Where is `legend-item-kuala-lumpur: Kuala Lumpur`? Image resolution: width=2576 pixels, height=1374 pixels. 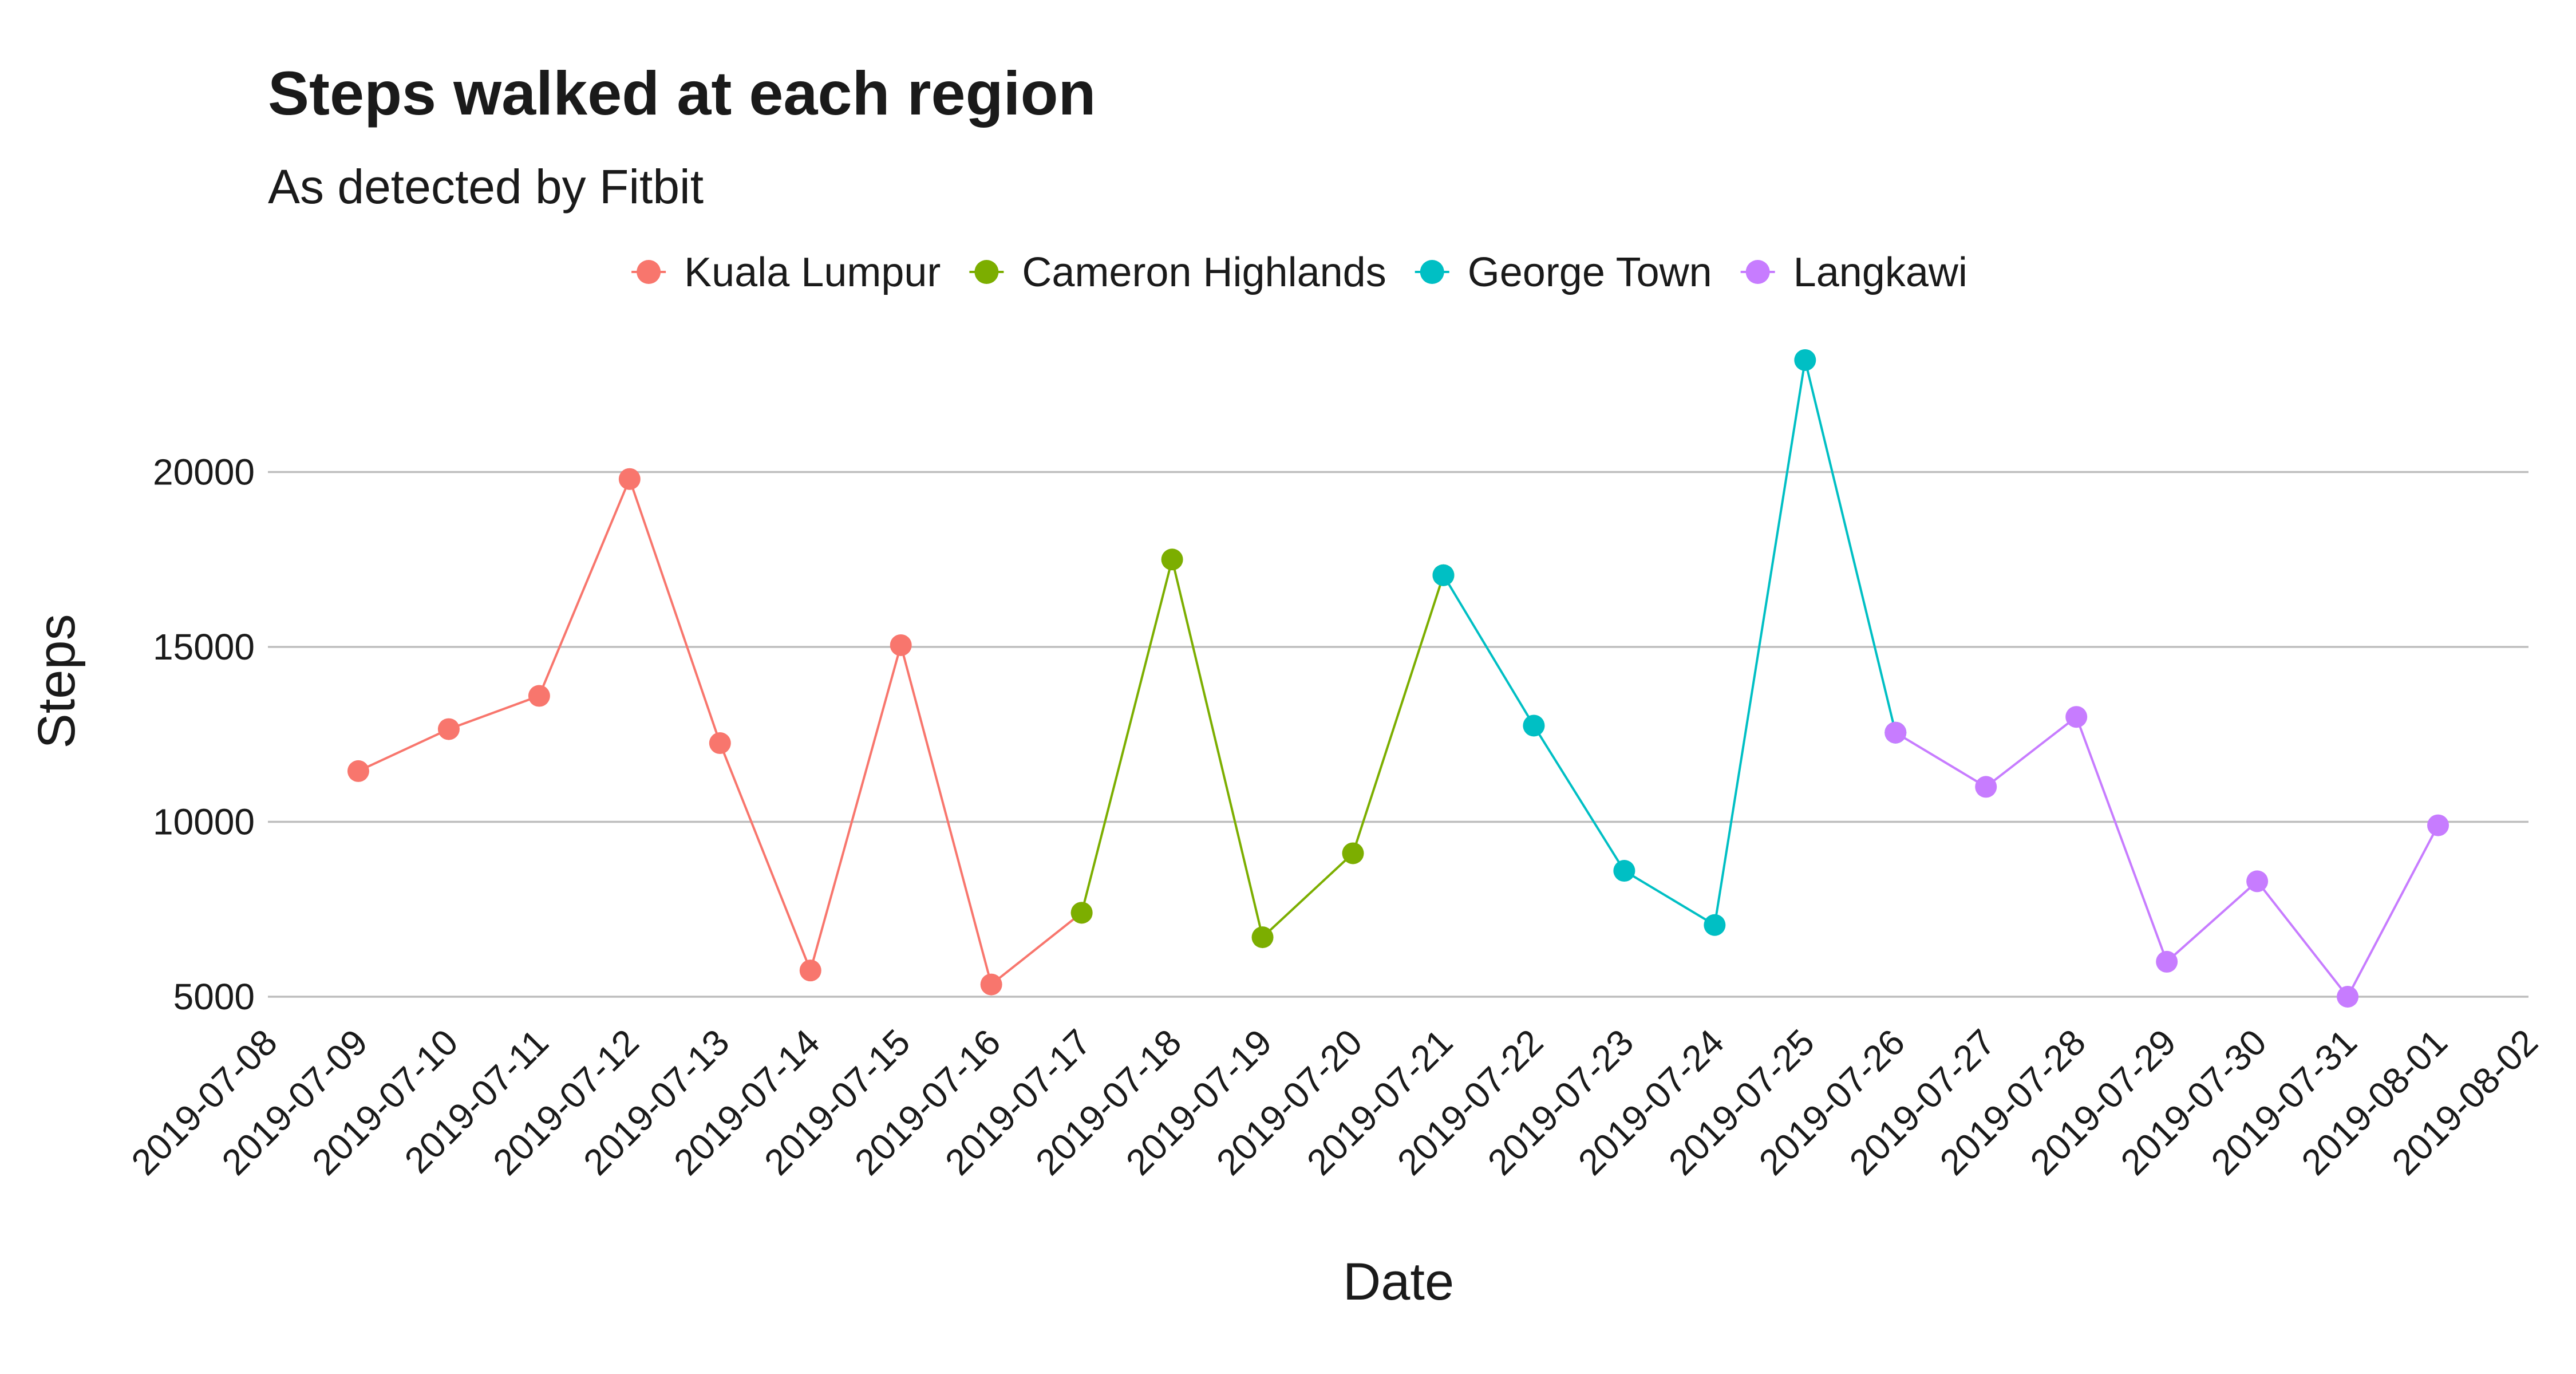
legend-item-kuala-lumpur: Kuala Lumpur is located at coordinates (786, 272).